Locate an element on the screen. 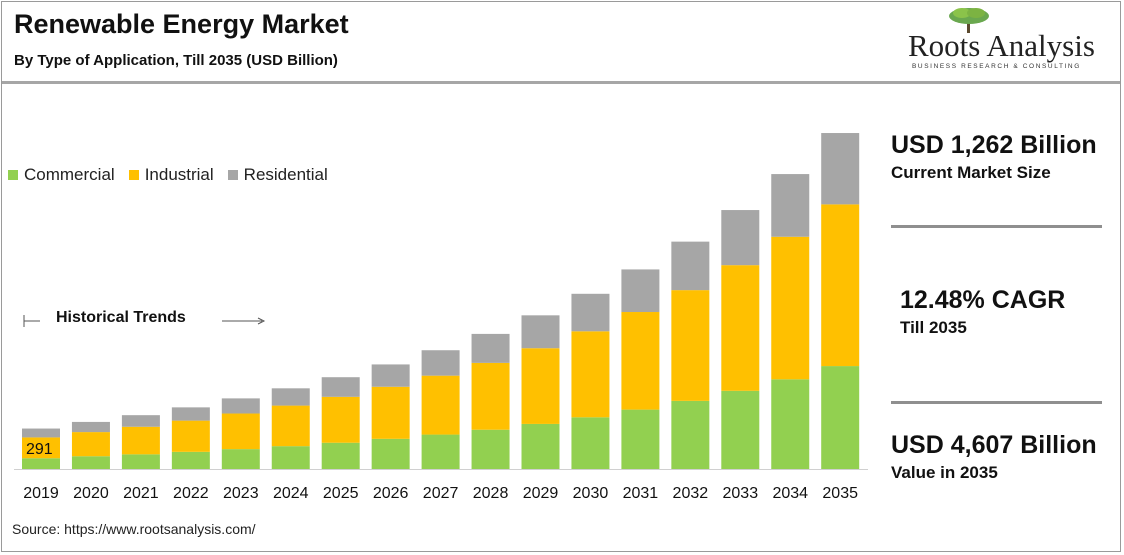  bar-commercial-2027 is located at coordinates (440, 451).